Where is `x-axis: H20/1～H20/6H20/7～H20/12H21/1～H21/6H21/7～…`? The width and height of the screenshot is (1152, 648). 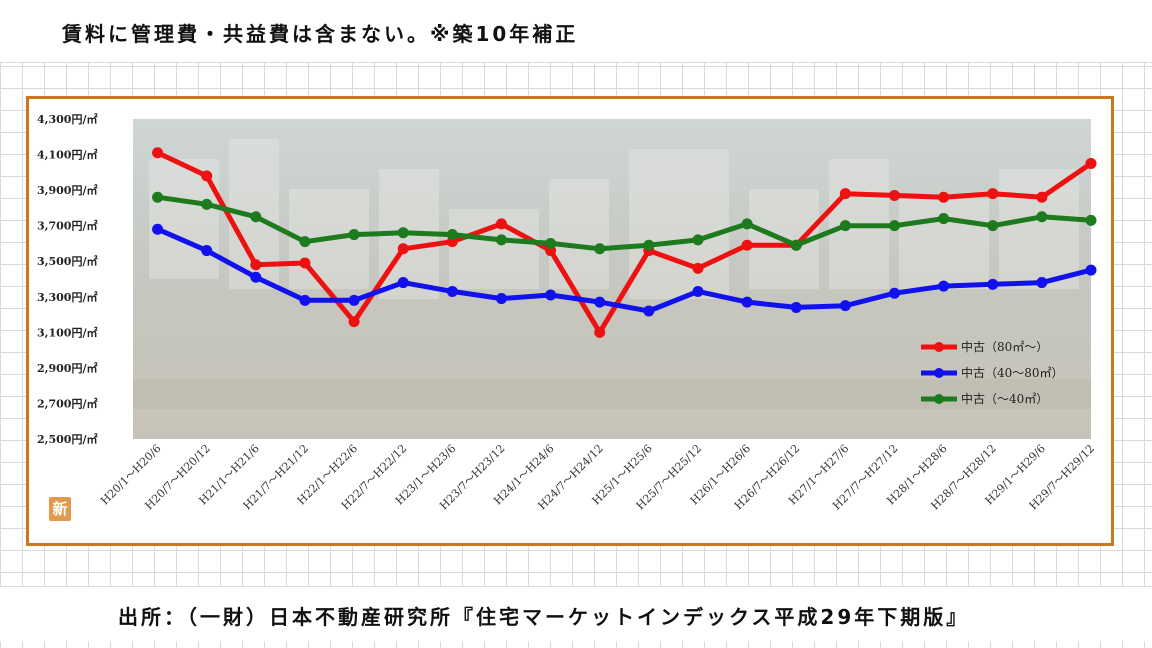
x-axis: H20/1～H20/6H20/7～H20/12H21/1～H21/6H21/7～… is located at coordinates (597, 477).